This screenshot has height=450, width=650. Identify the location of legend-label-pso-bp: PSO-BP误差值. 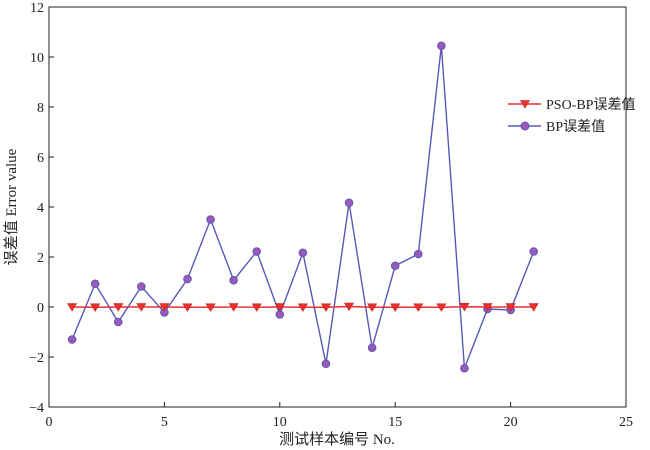
(590, 105).